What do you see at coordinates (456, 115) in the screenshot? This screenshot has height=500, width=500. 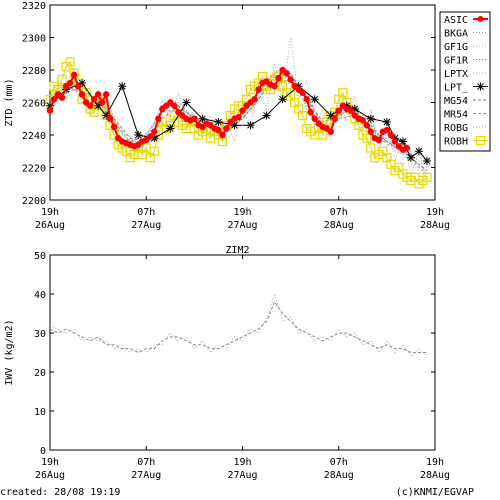 I see `legend-label: MR54` at bounding box center [456, 115].